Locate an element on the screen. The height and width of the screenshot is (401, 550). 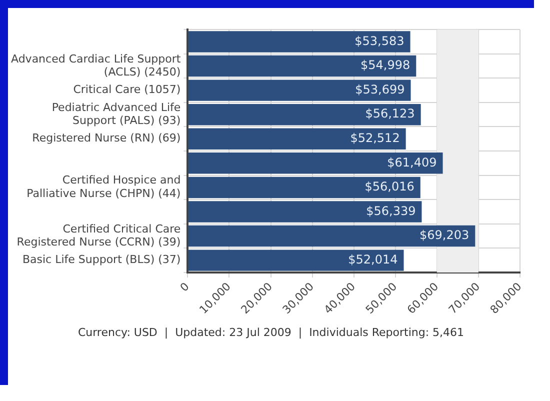
data-label: $53,583 is located at coordinates (379, 41).